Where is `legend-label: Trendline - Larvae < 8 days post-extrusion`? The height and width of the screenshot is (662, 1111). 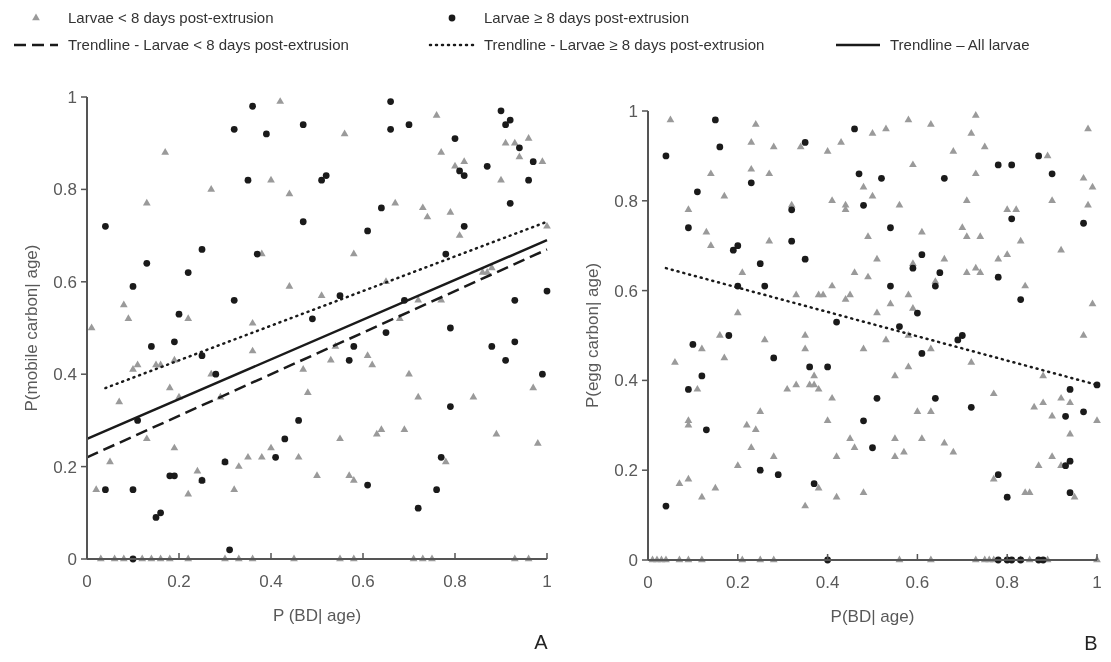
legend-label: Trendline - Larvae < 8 days post-extrusion is located at coordinates (208, 45).